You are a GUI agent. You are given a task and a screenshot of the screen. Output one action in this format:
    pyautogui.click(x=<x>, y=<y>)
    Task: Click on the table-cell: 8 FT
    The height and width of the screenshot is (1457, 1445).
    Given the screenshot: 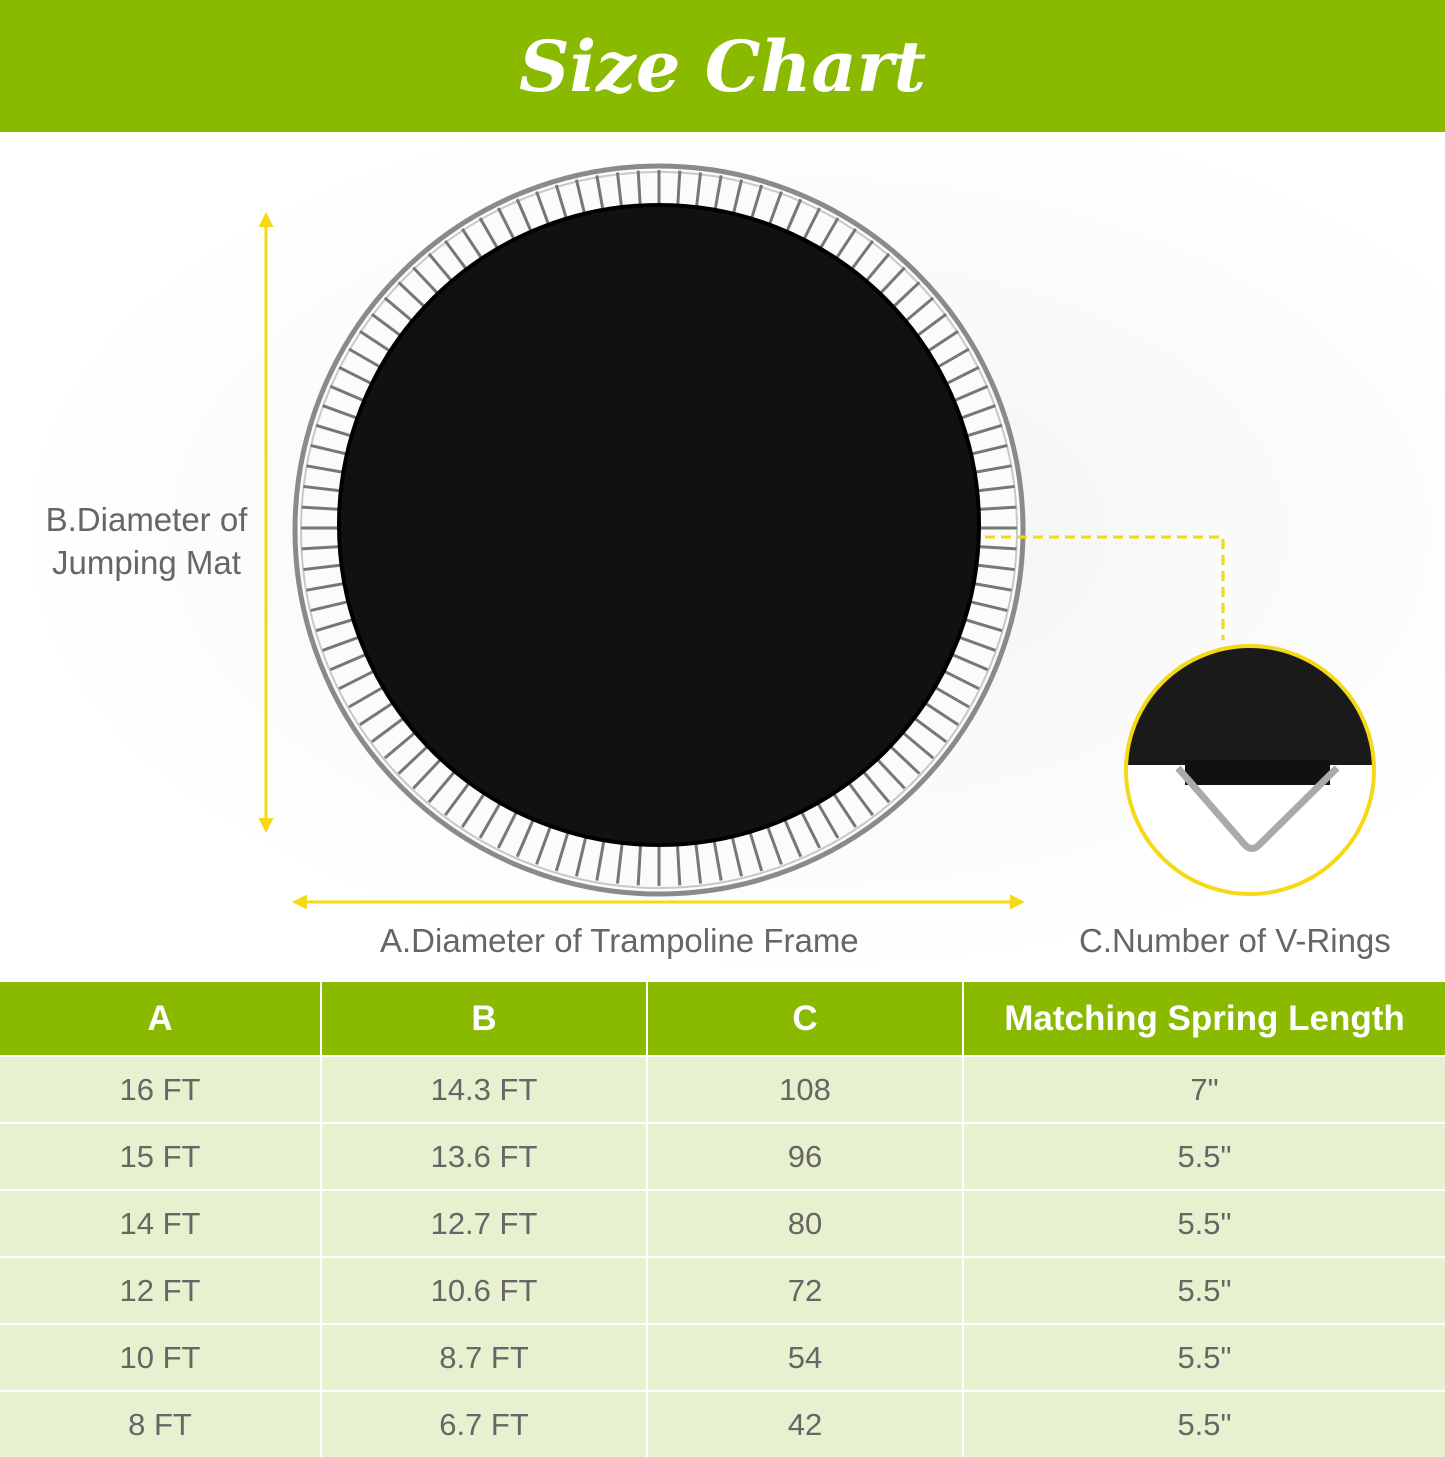 What is the action you would take?
    pyautogui.click(x=160, y=1423)
    